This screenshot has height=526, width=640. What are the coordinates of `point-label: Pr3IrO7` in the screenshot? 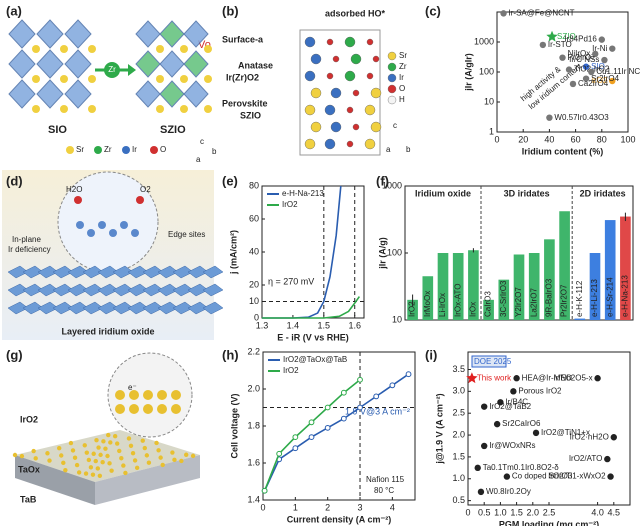 It's located at (582, 57).